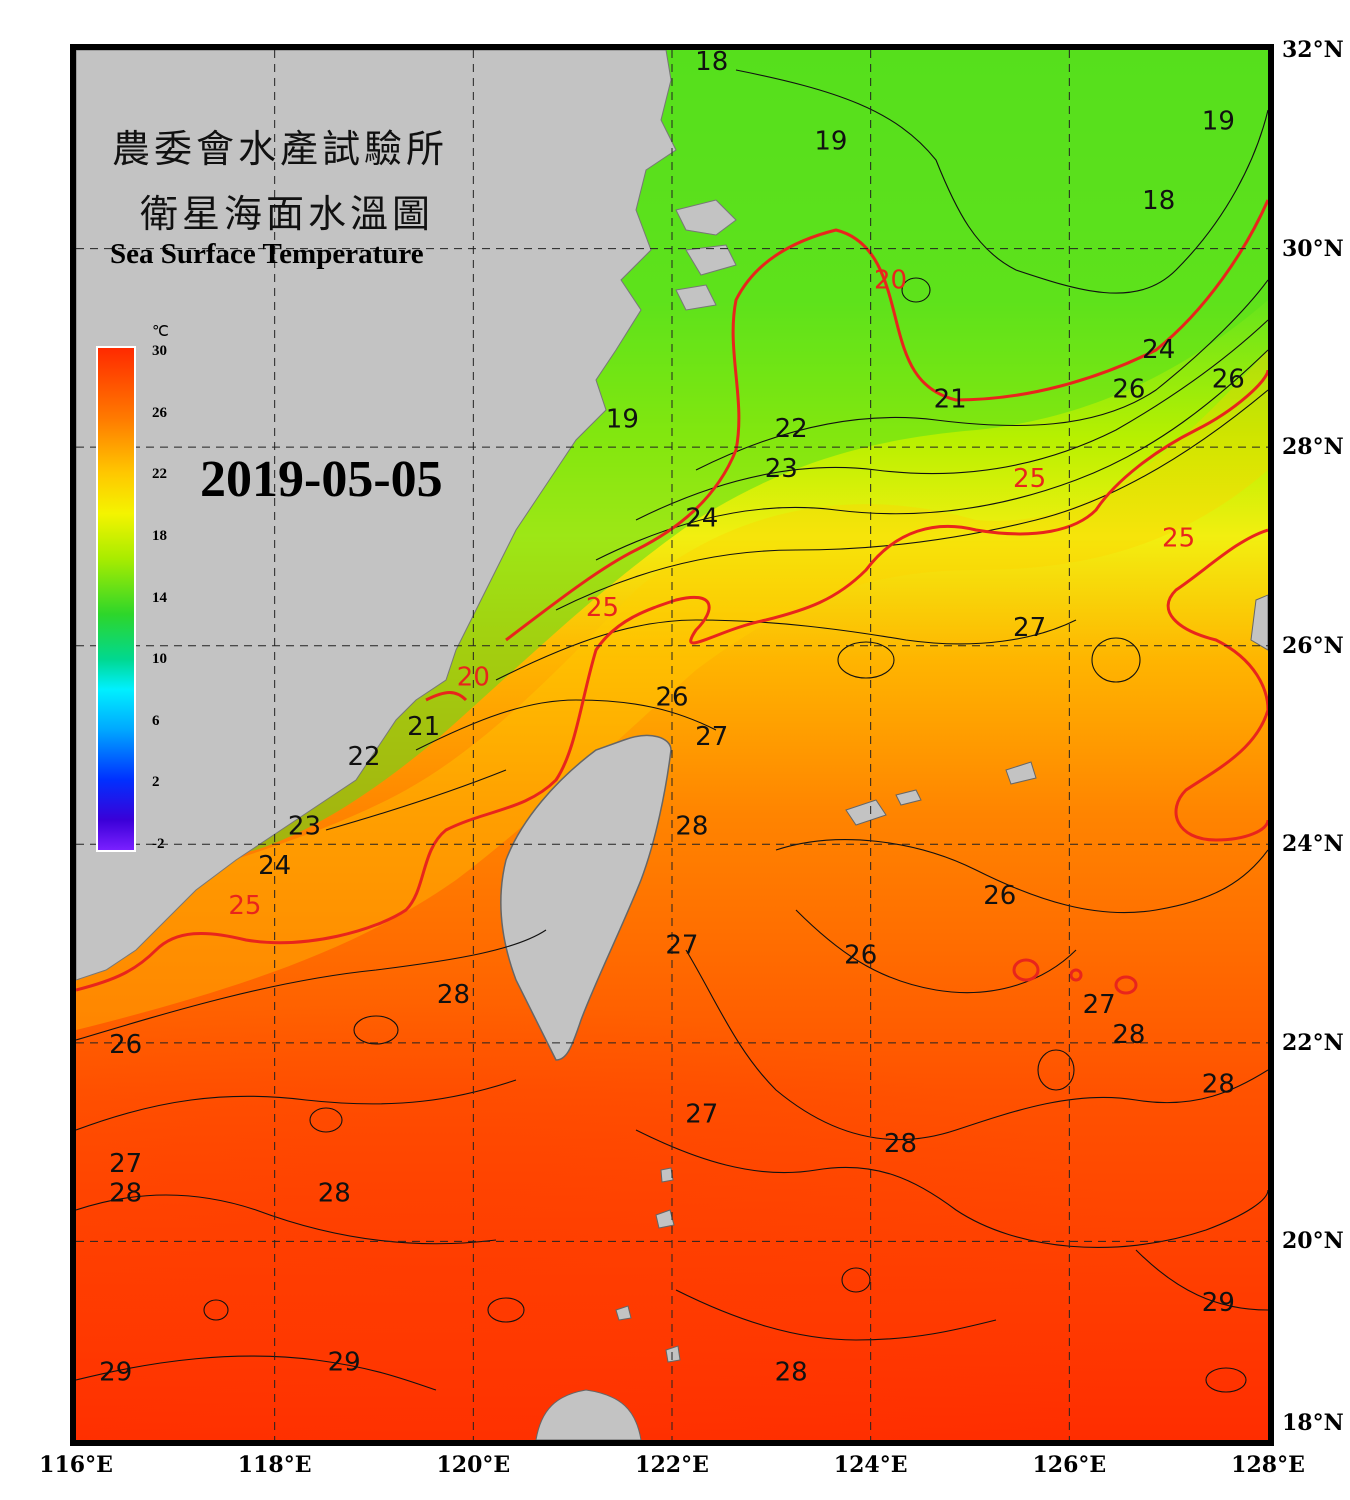 This screenshot has width=1350, height=1500. What do you see at coordinates (711, 63) in the screenshot?
I see `contour-label: 18` at bounding box center [711, 63].